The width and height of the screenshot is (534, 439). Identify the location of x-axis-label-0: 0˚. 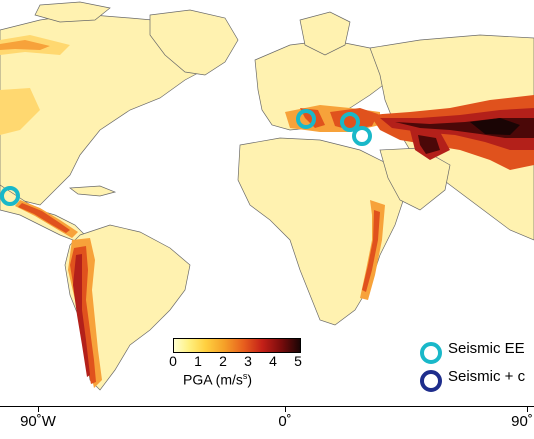
(285, 421).